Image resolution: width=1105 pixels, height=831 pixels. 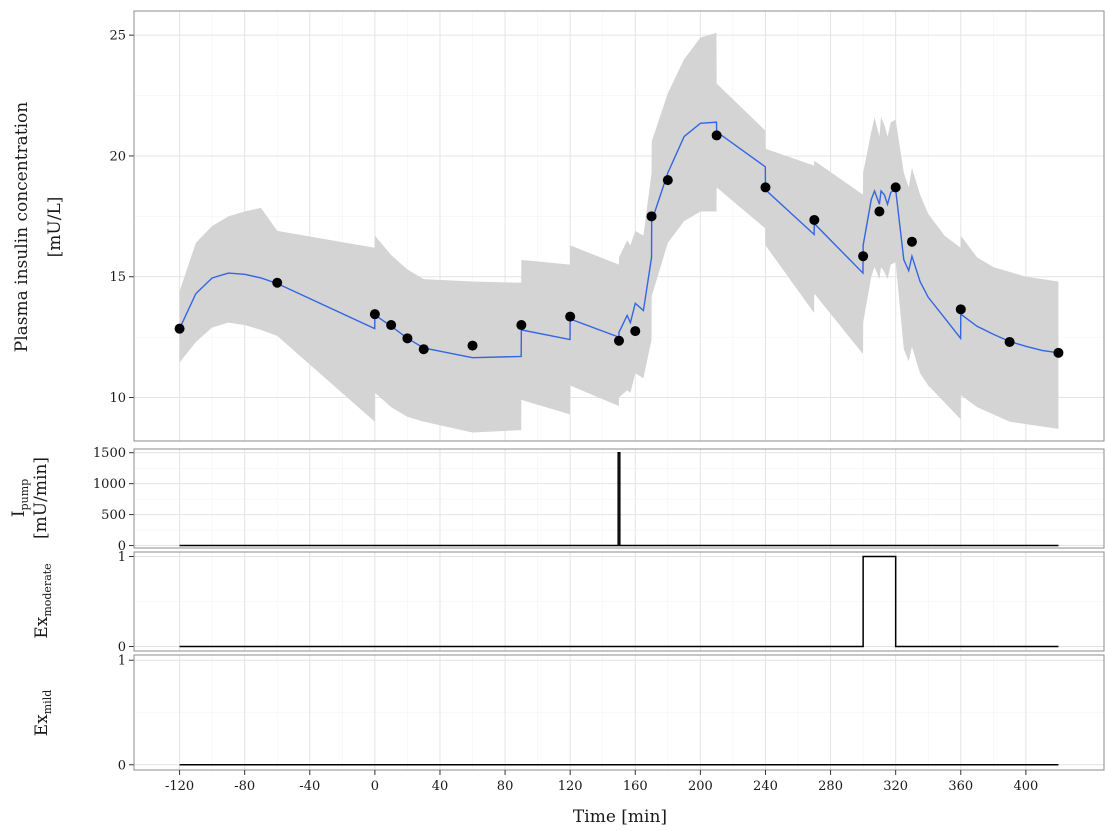 What do you see at coordinates (122, 557) in the screenshot?
I see `exmoderate-y-tick-label: 1` at bounding box center [122, 557].